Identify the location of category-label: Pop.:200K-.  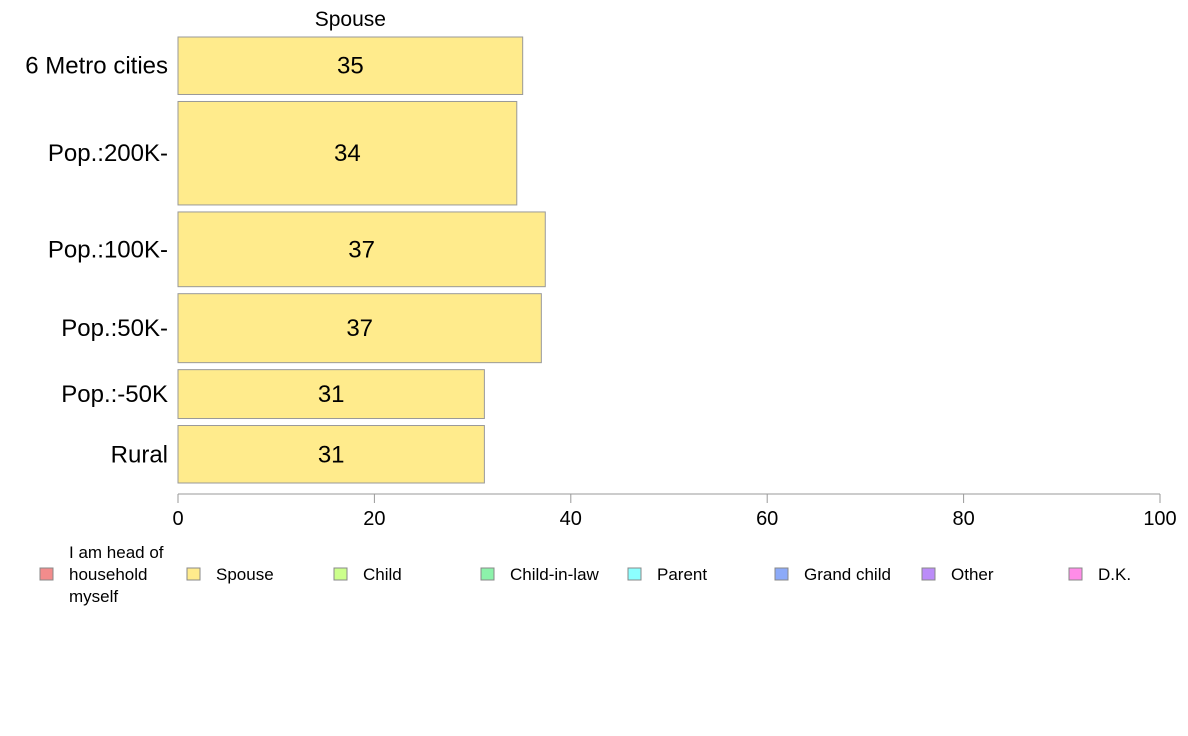
(108, 153).